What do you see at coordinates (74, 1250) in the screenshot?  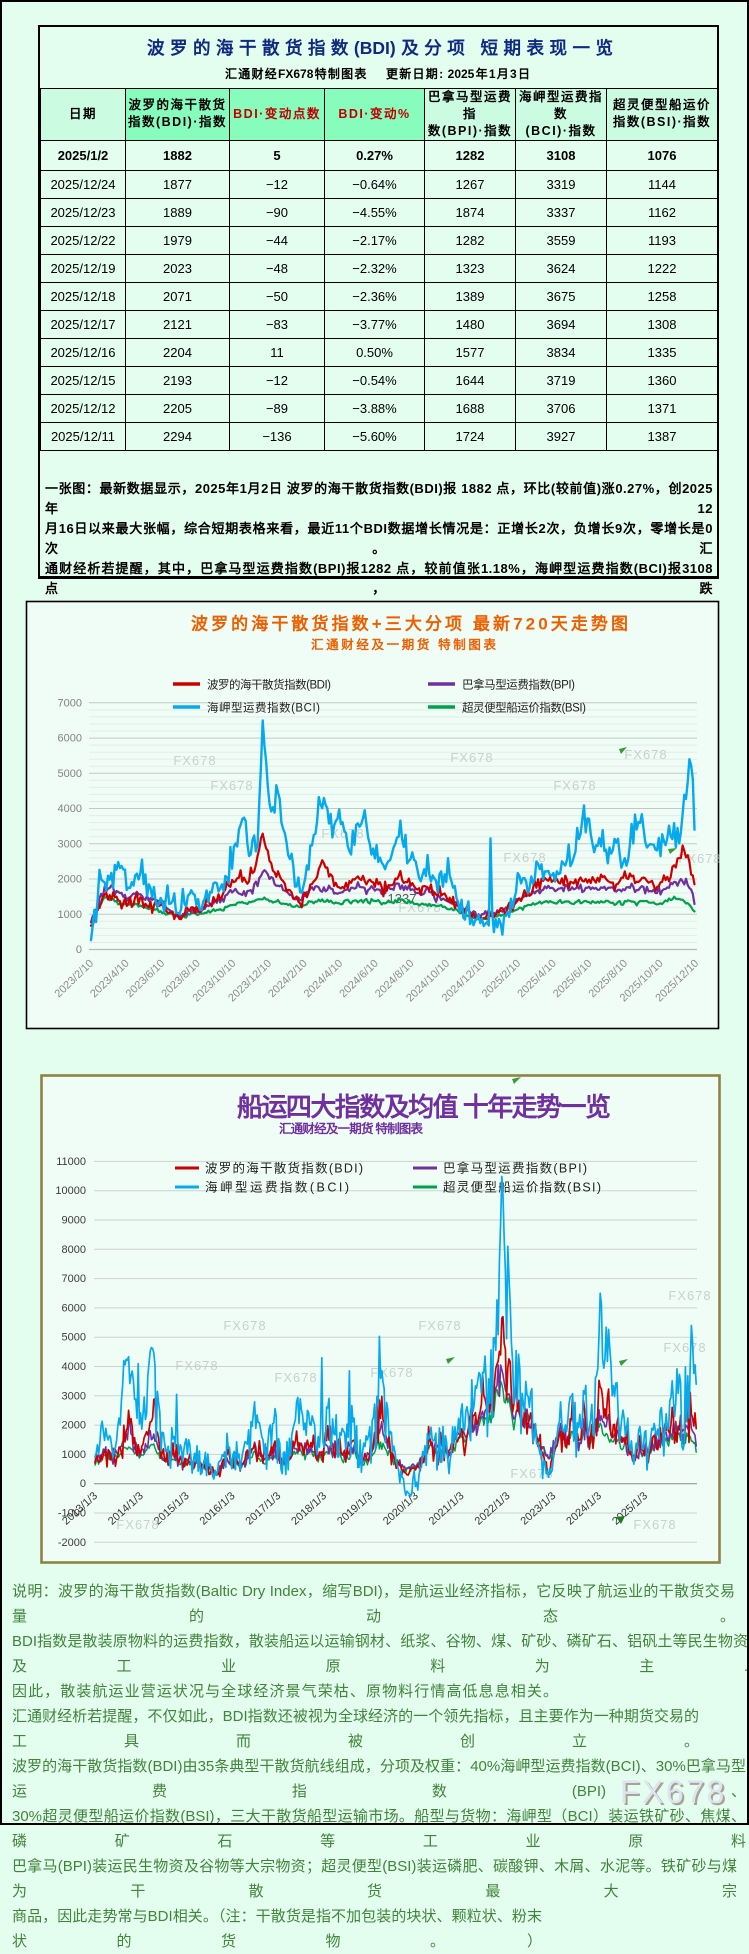 I see `svg-text: 8000` at bounding box center [74, 1250].